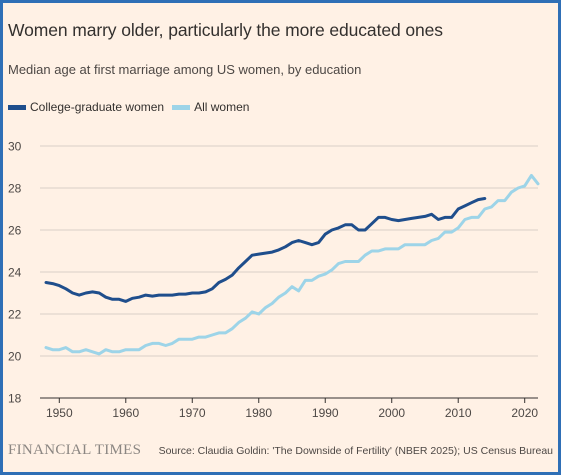 The image size is (561, 475). Describe the element at coordinates (15, 231) in the screenshot. I see `y-tick-label-26: 26` at that location.